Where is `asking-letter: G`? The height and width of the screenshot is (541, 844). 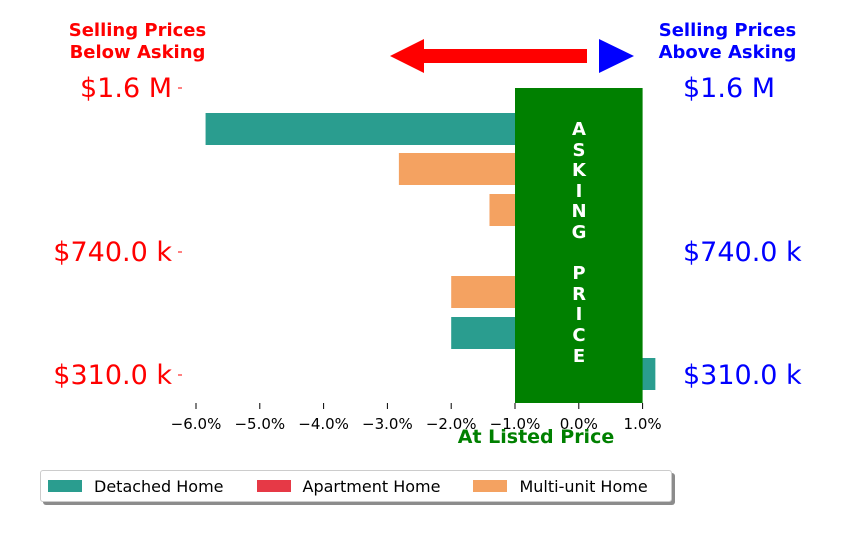
asking-letter: G is located at coordinates (579, 232).